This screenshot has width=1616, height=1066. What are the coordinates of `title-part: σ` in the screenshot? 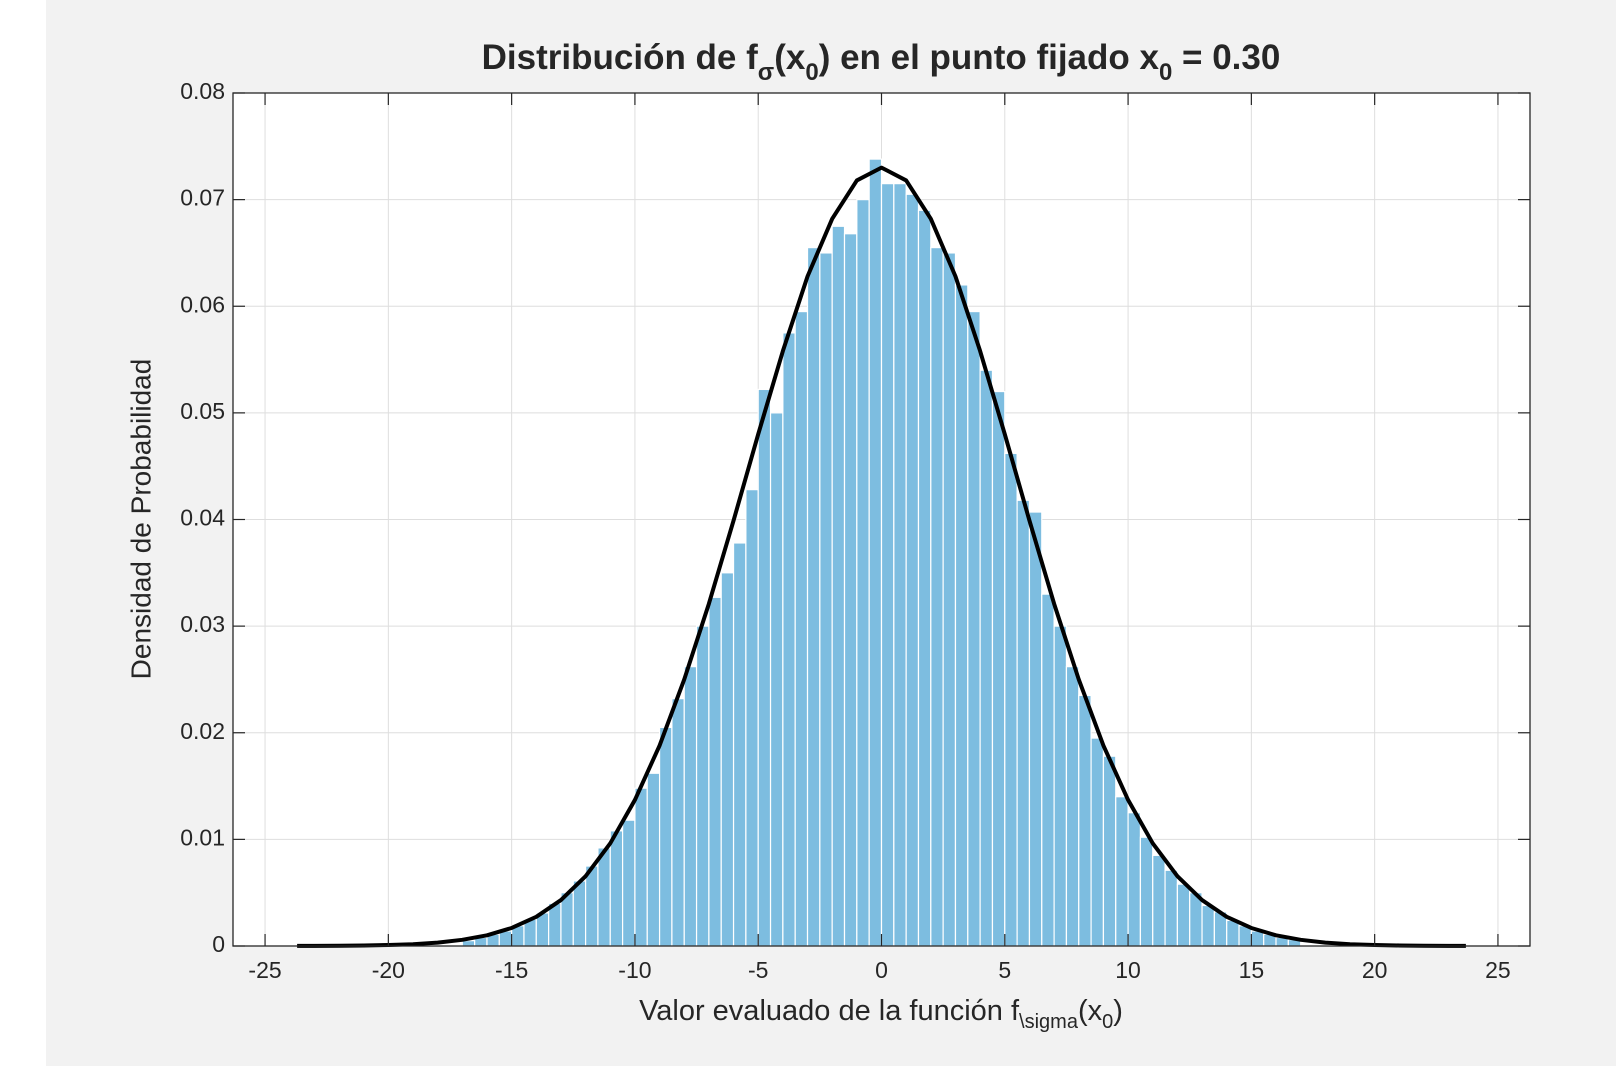 It's located at (766, 72).